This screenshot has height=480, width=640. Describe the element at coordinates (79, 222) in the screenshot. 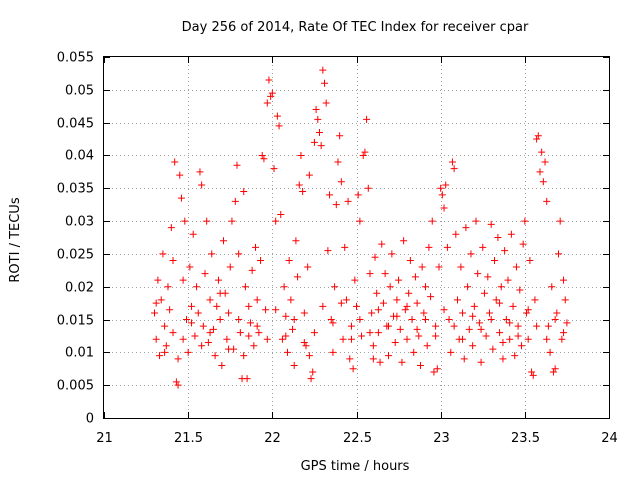

I see `y-tick-label: 0.03` at that location.